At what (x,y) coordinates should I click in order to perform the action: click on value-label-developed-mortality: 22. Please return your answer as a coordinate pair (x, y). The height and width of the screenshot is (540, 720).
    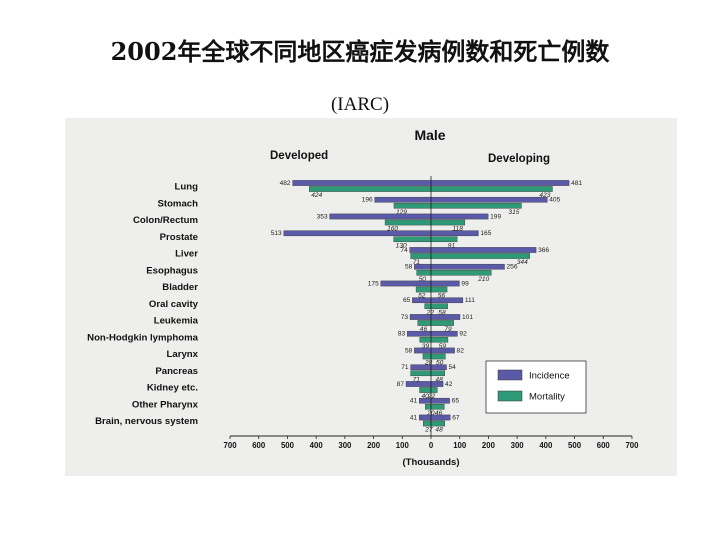
    Looking at the image, I should click on (430, 312).